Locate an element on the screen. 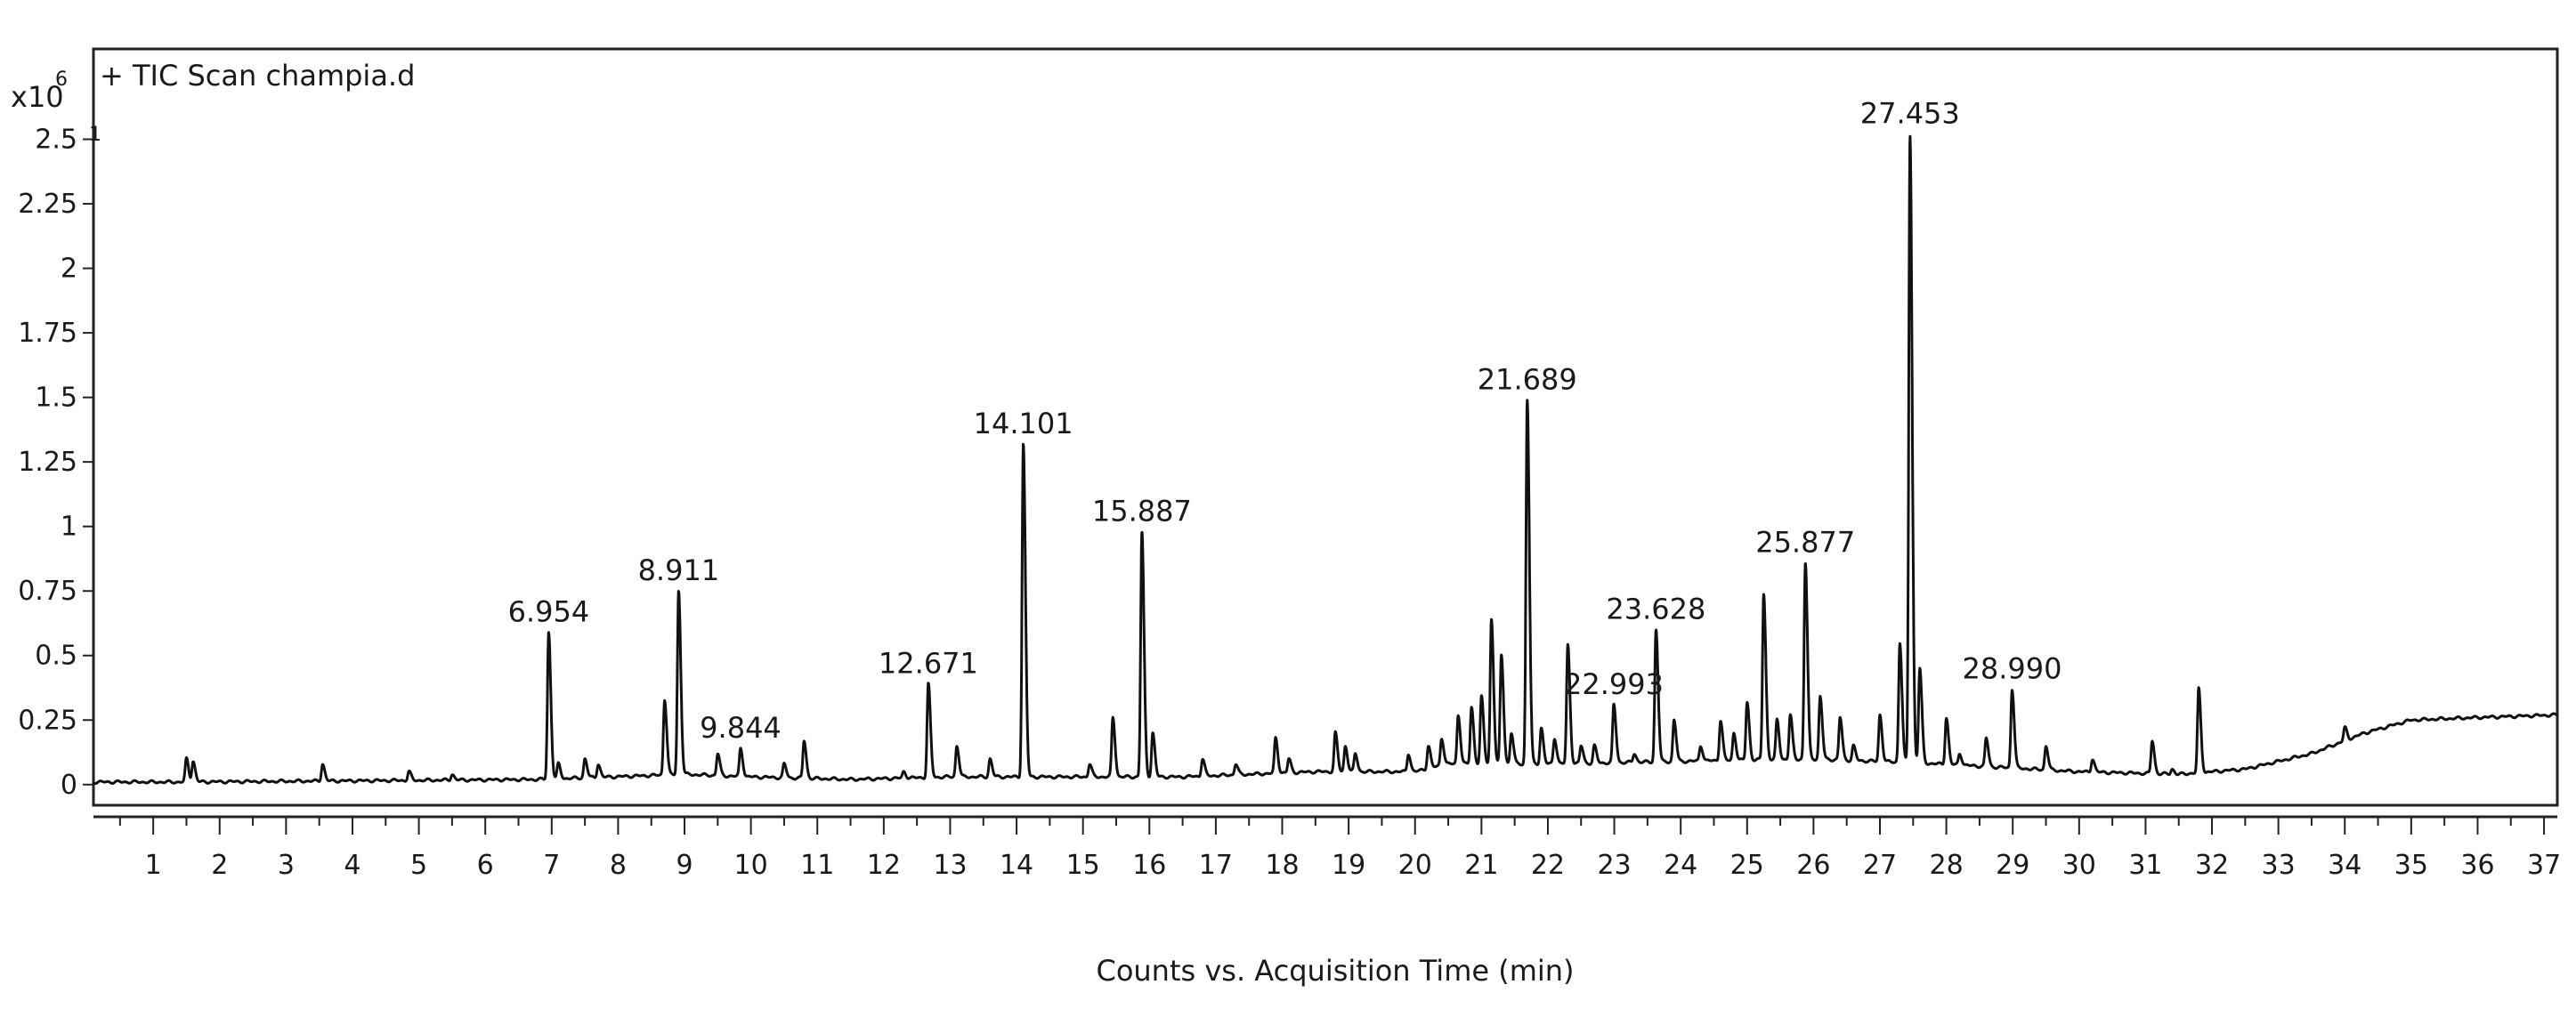 The height and width of the screenshot is (1009, 2576). x-tick-label: 17 is located at coordinates (1216, 866).